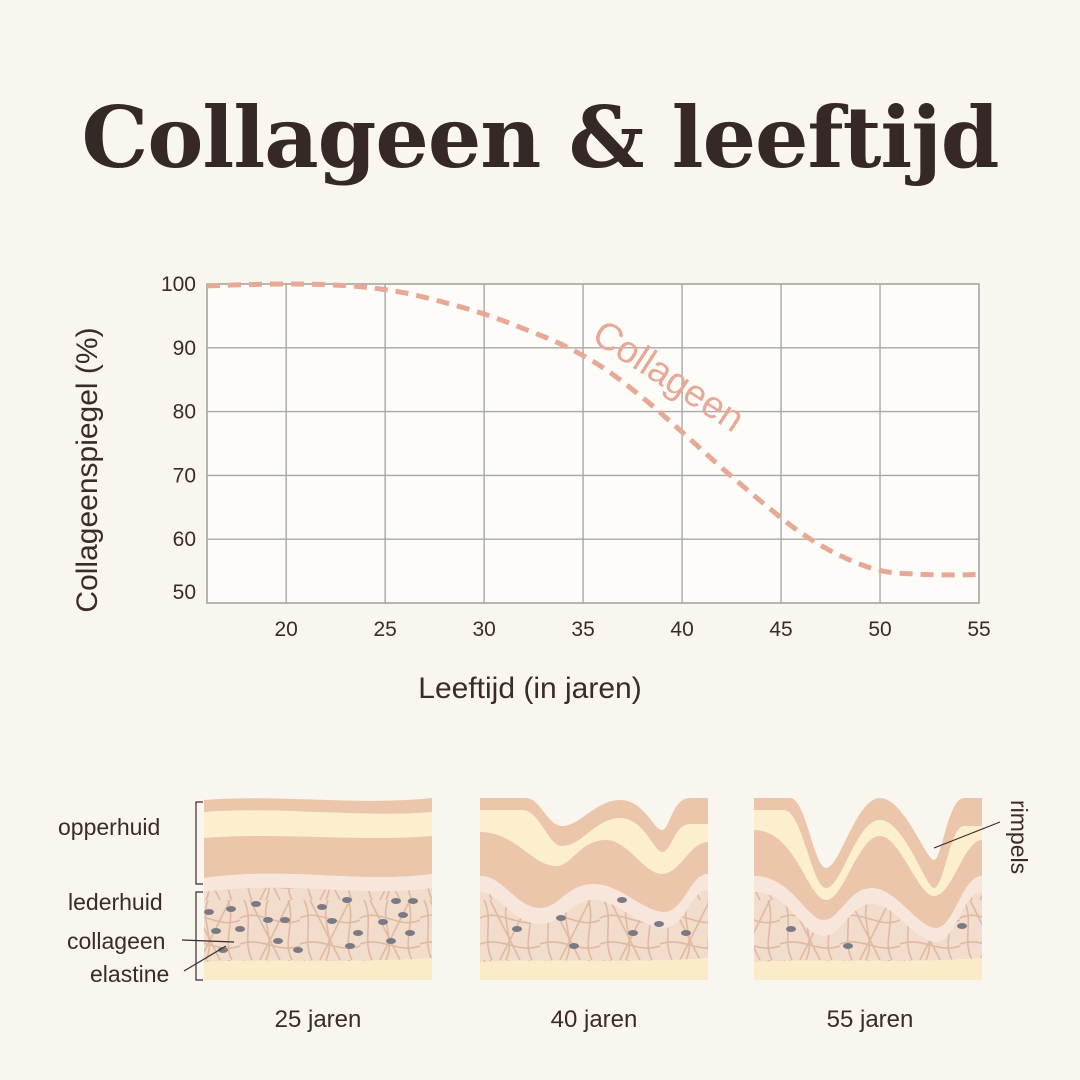  Describe the element at coordinates (530, 688) in the screenshot. I see `x-axis-label: Leeftijd (in jaren)` at that location.